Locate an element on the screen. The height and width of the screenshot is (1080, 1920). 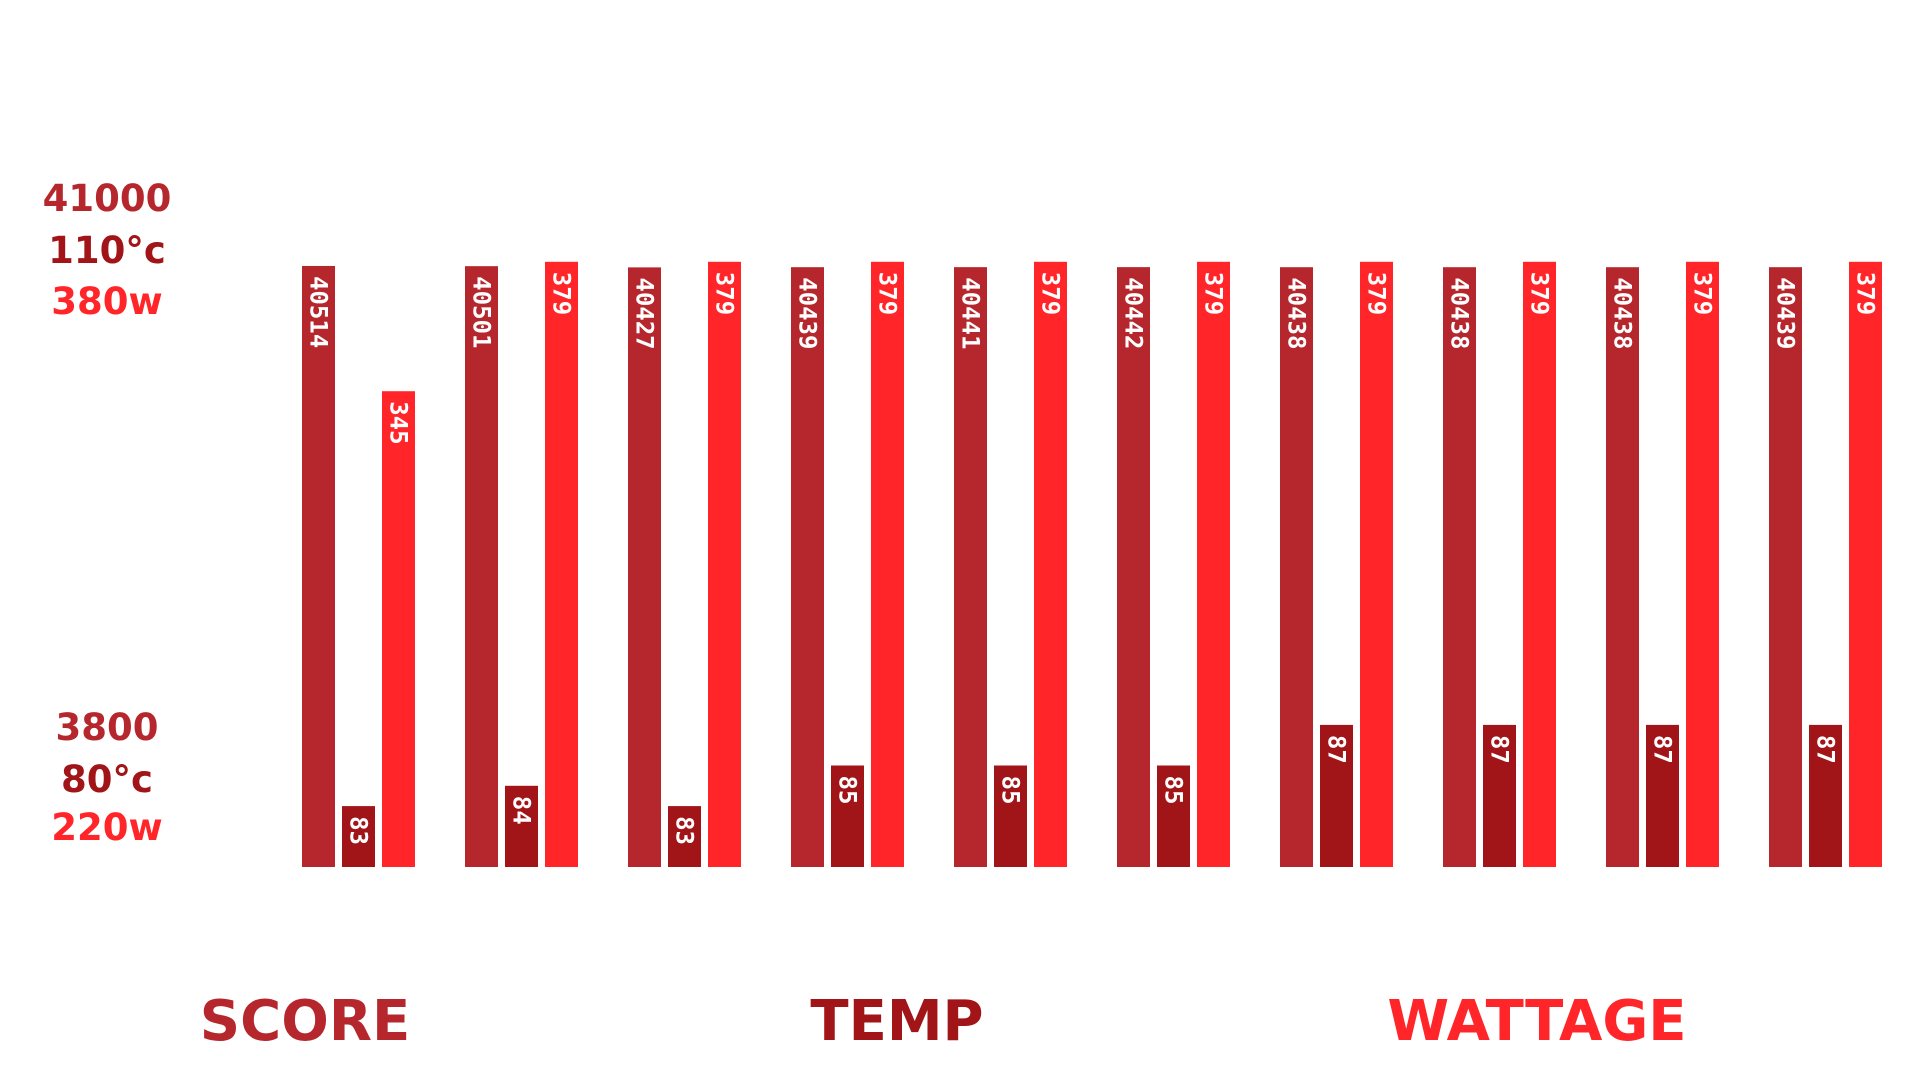
bar-label-wattage-1: 345 is located at coordinates (399, 422).